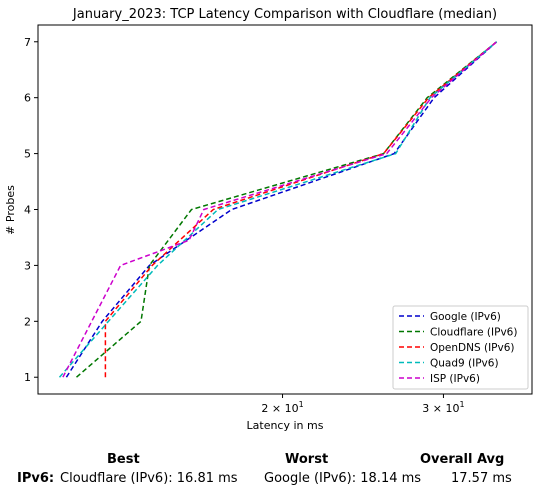 This screenshot has height=496, width=541. What do you see at coordinates (123, 459) in the screenshot?
I see `best-header: Best` at bounding box center [123, 459].